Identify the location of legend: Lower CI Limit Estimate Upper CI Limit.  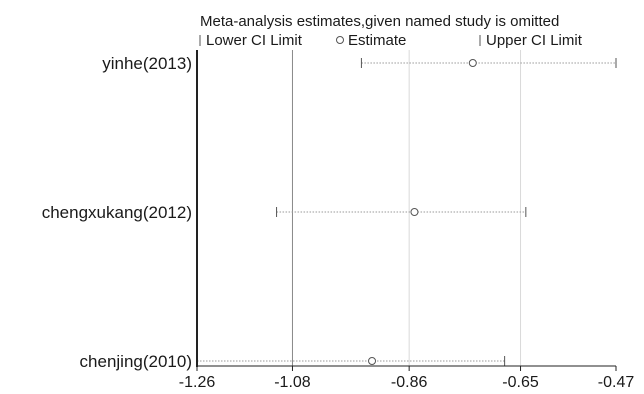
(391, 40).